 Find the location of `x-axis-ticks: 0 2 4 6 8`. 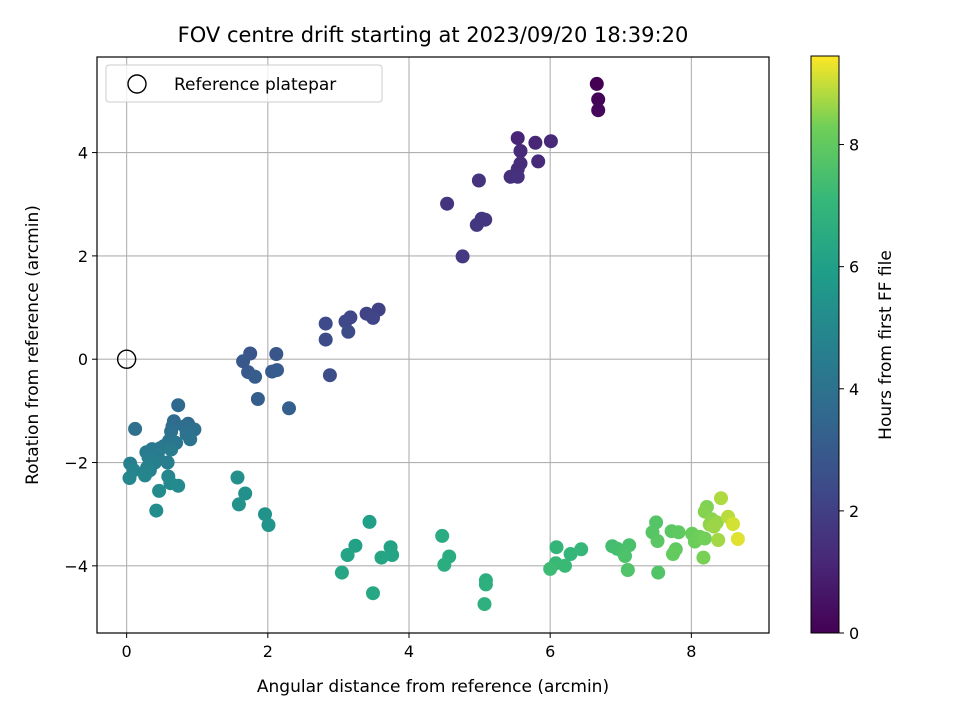

x-axis-ticks: 0 2 4 6 8 is located at coordinates (409, 647).